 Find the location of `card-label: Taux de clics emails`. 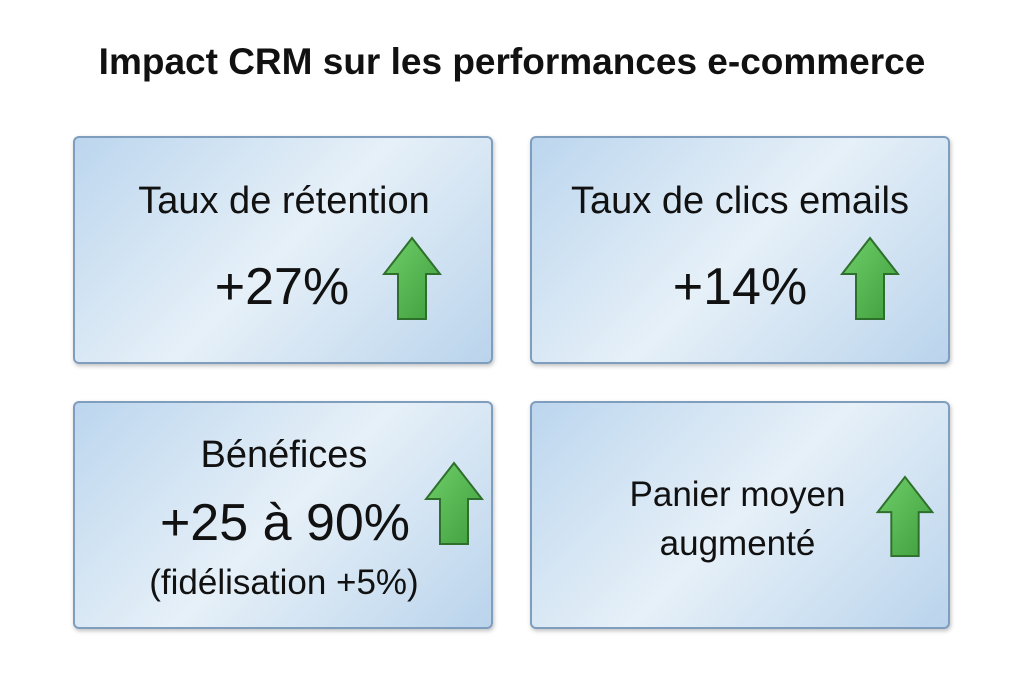

card-label: Taux de clics emails is located at coordinates (740, 201).